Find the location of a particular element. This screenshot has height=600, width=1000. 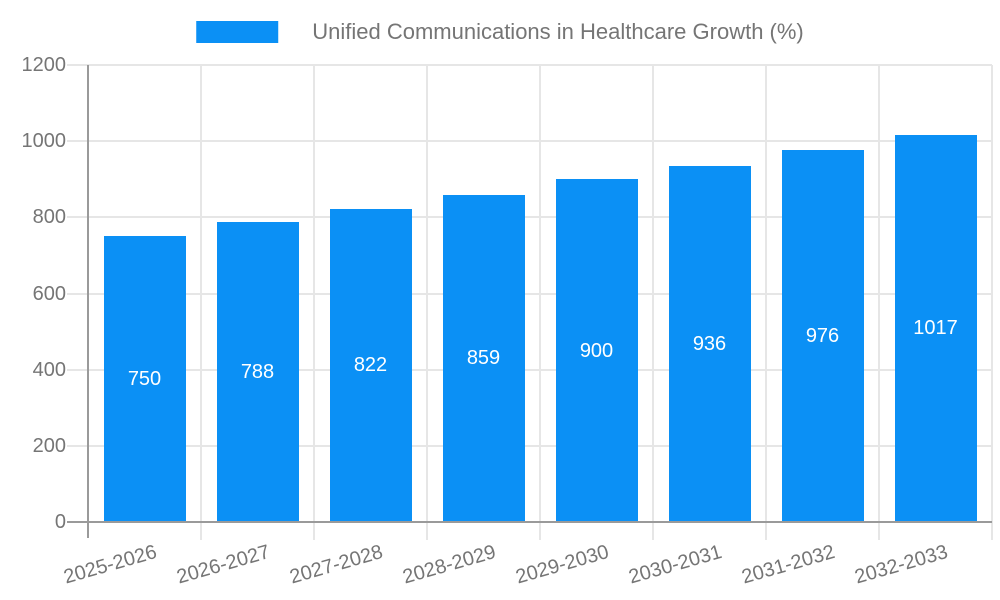

y-axis-line is located at coordinates (88, 301).